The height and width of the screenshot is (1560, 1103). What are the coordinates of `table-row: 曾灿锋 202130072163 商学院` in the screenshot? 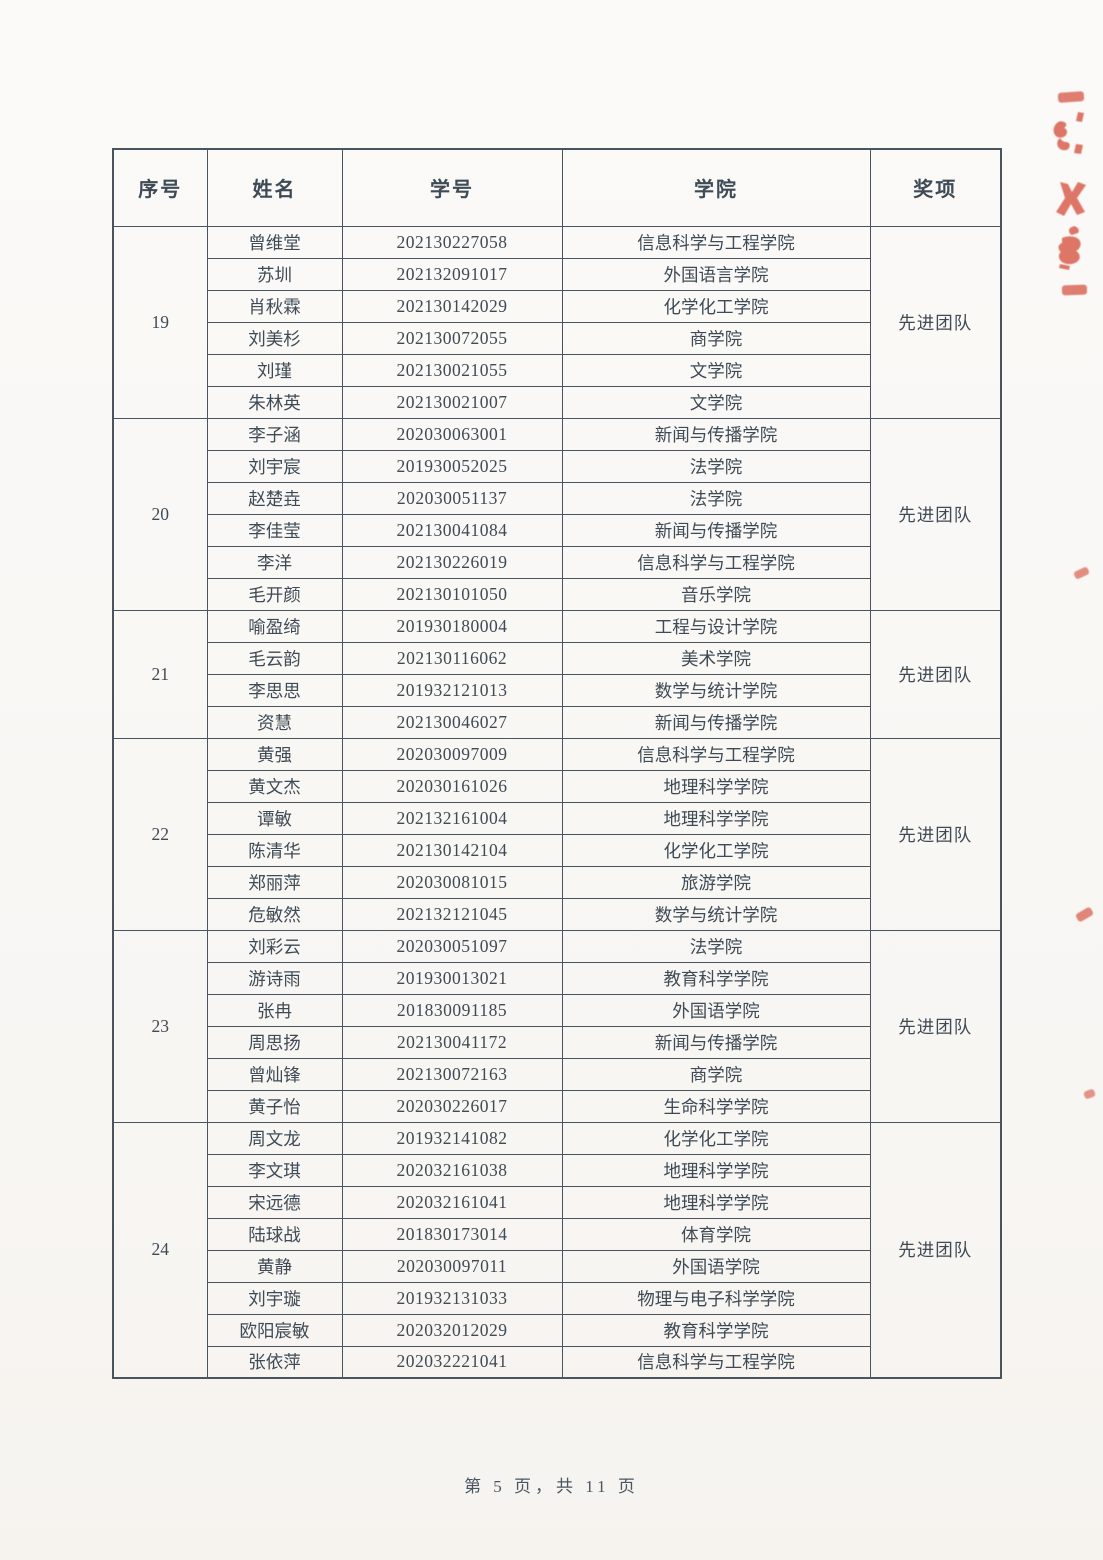 It's located at (557, 1074).